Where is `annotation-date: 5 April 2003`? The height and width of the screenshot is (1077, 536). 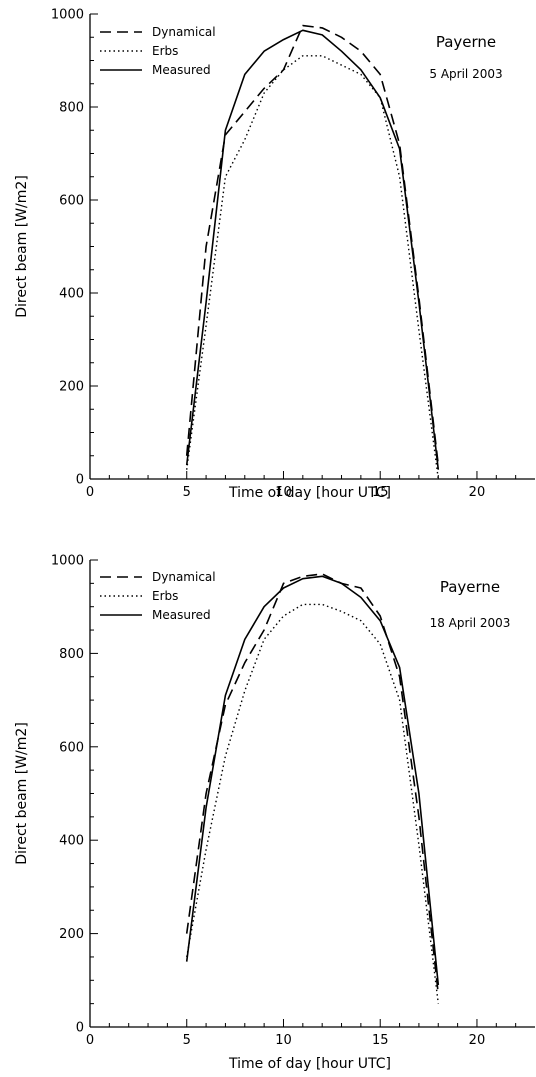
annotation-date: 5 April 2003 is located at coordinates (465, 74).